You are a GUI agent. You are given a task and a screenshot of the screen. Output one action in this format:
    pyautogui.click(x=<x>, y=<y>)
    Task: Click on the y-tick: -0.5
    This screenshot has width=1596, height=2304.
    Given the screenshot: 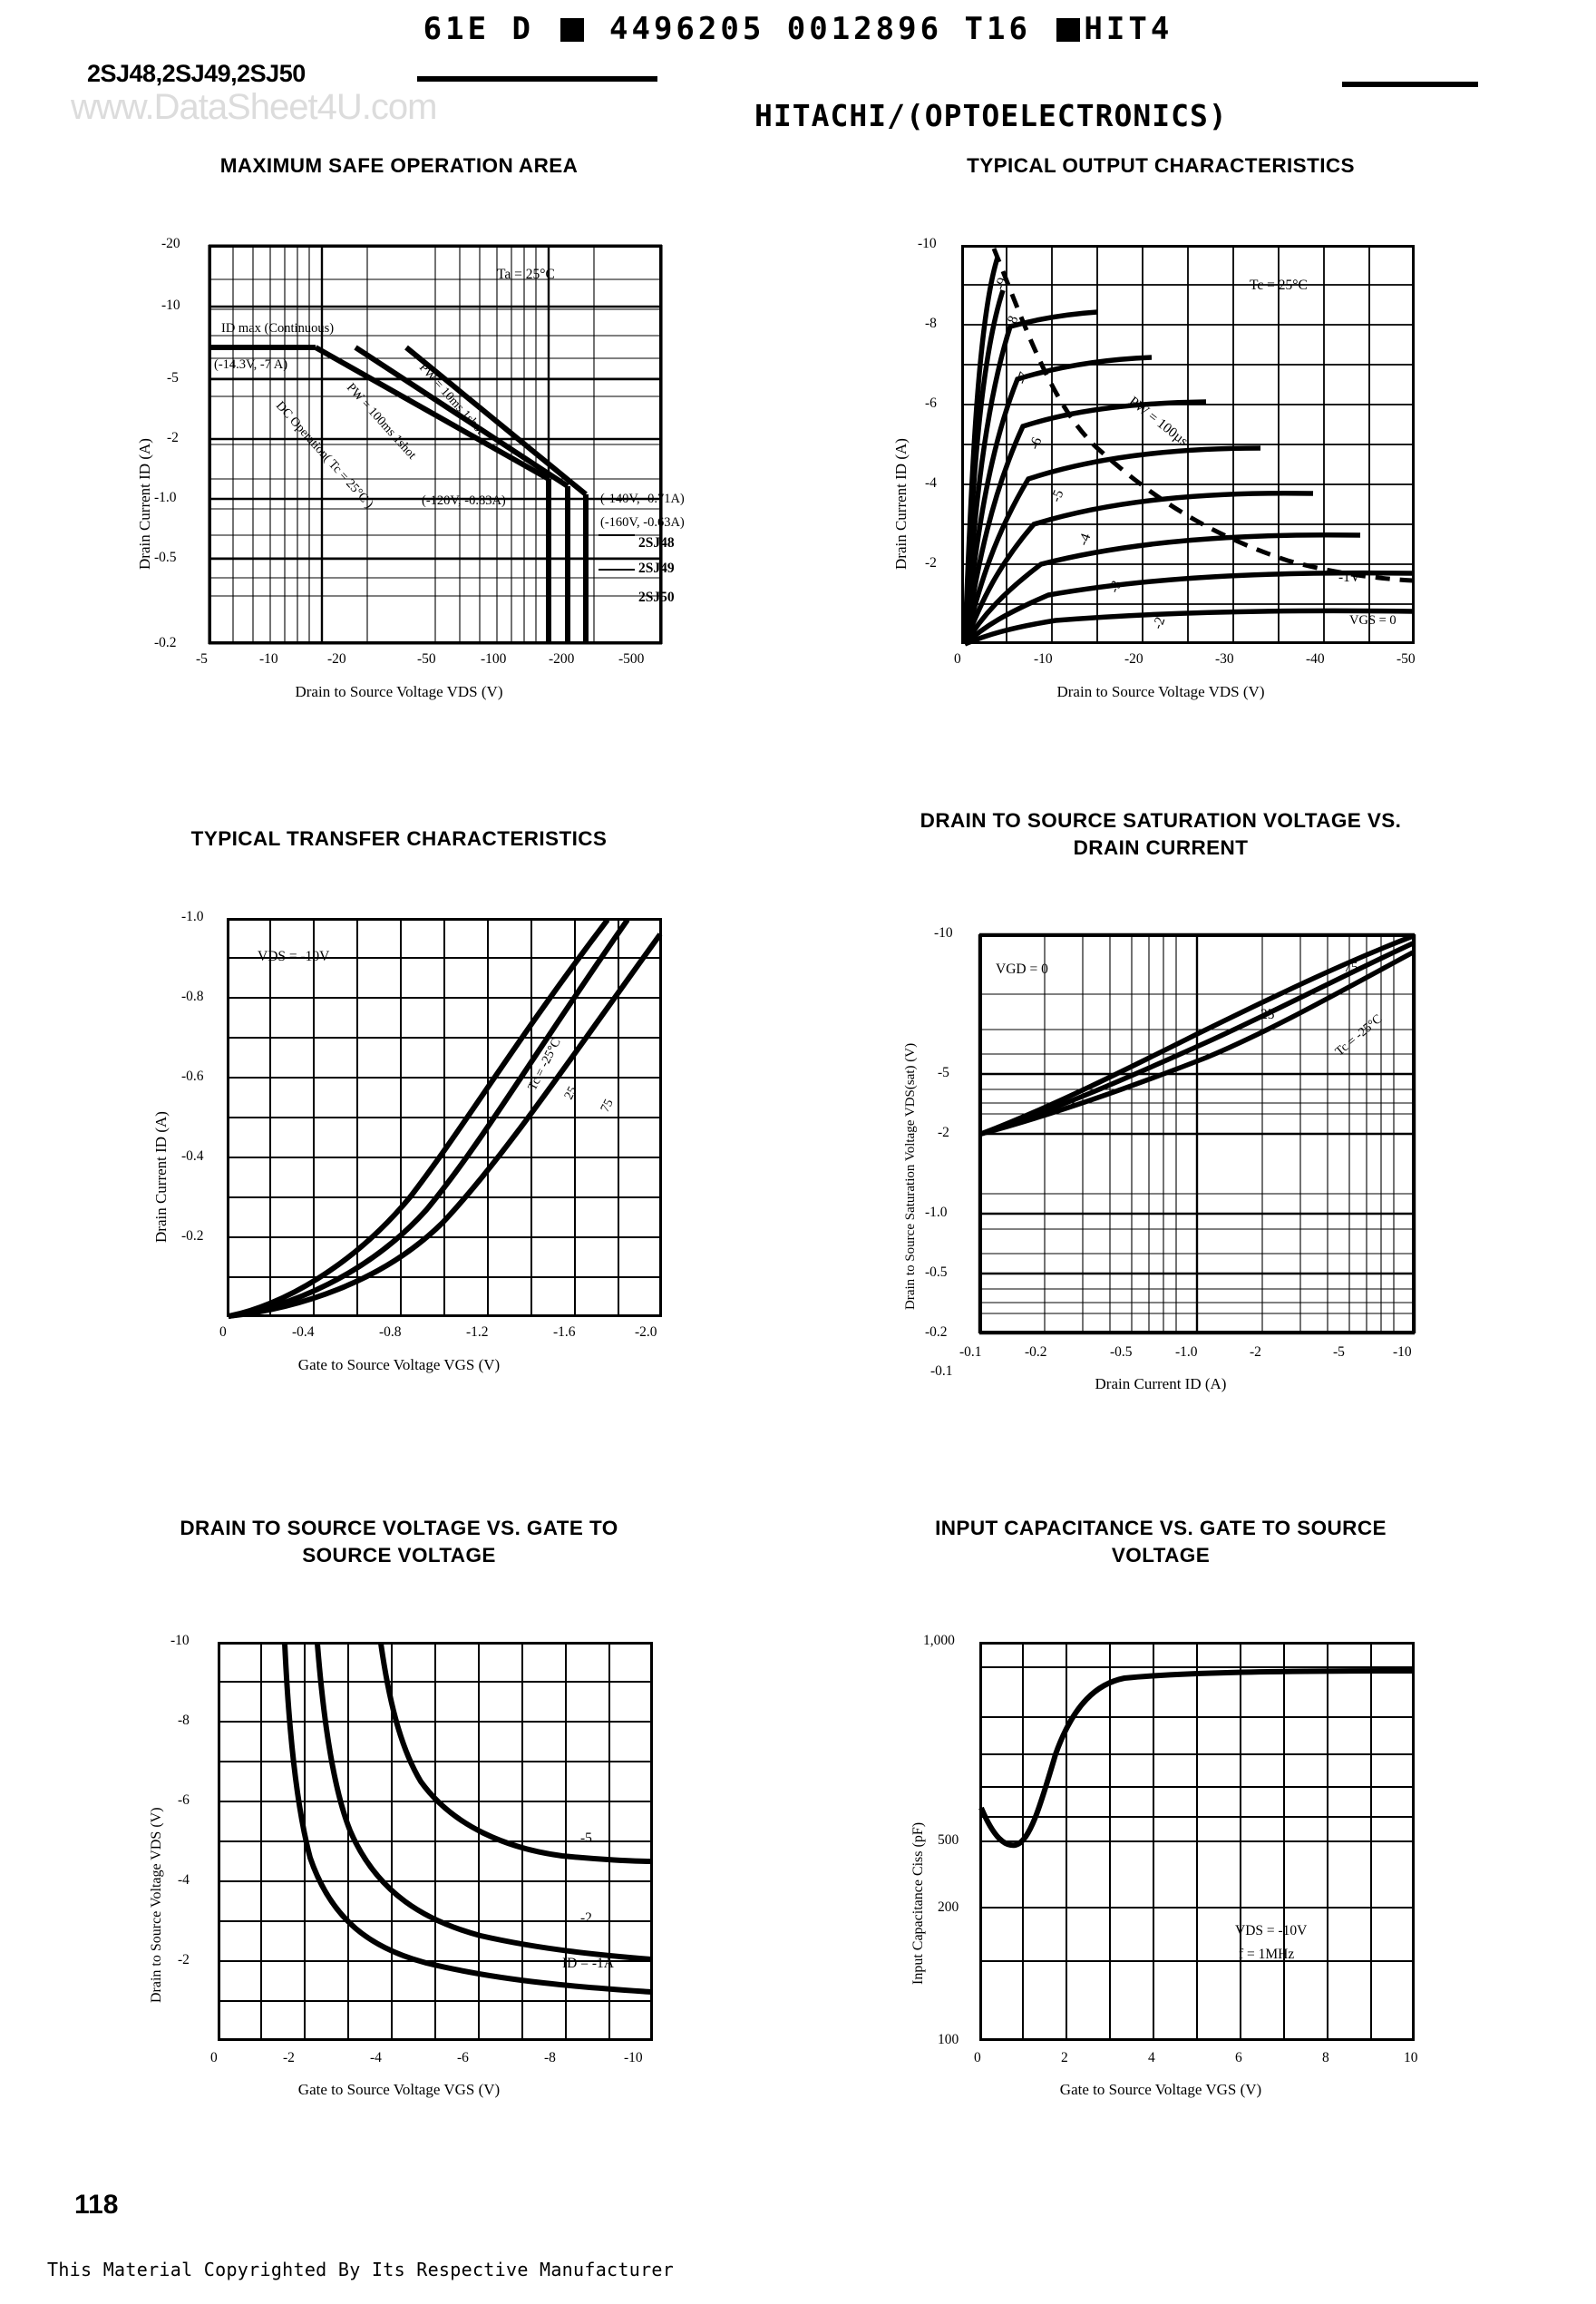 What is the action you would take?
    pyautogui.click(x=937, y=1272)
    